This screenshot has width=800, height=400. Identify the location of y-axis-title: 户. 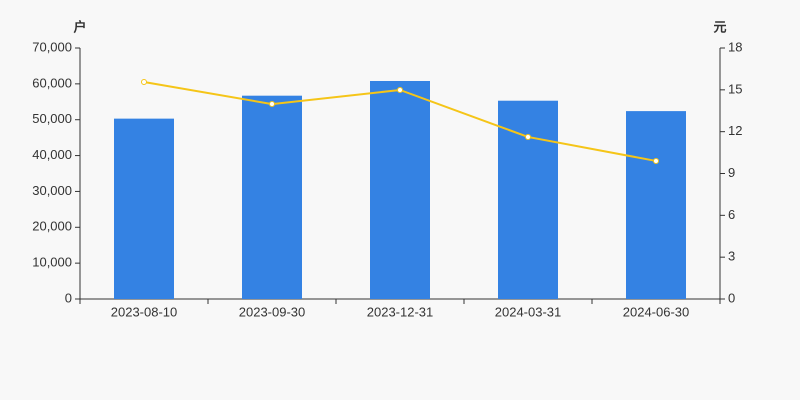
(79, 26).